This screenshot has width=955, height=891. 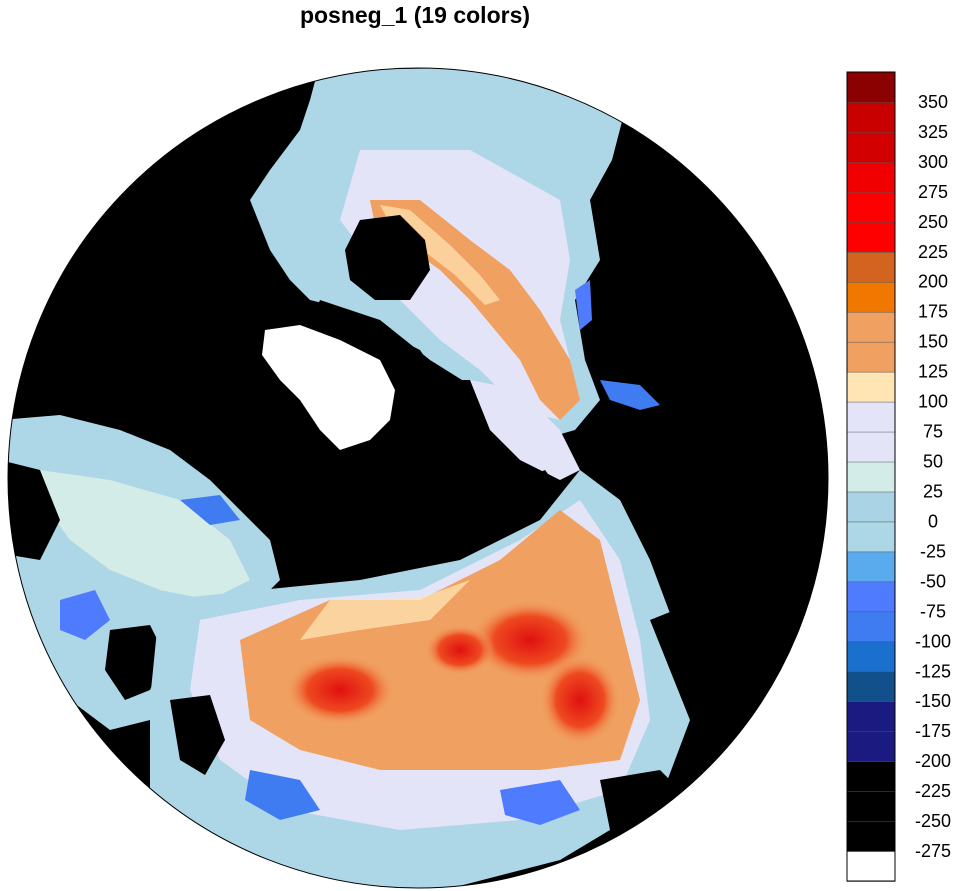 What do you see at coordinates (34, 510) in the screenshot?
I see `north-sea` at bounding box center [34, 510].